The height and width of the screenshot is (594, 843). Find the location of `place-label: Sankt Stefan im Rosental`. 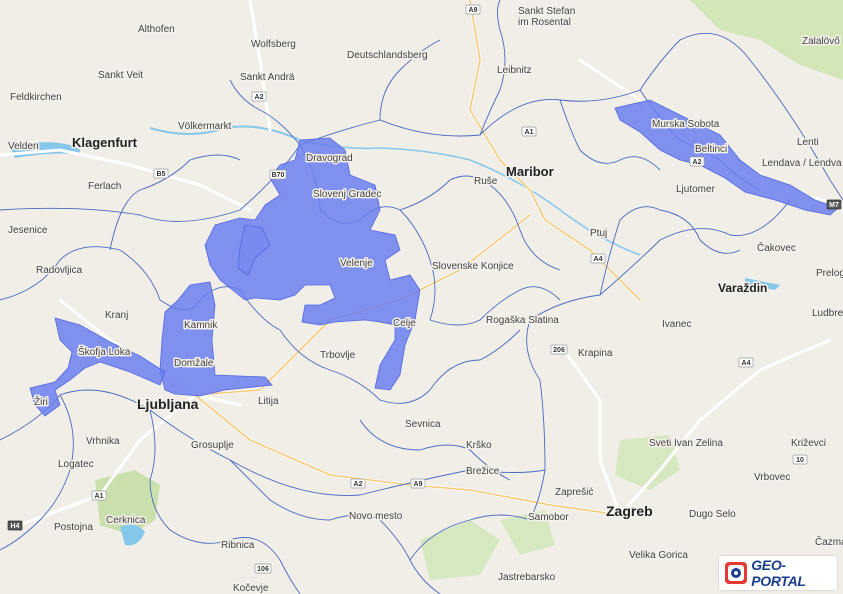

place-label: Sankt Stefan im Rosental is located at coordinates (546, 17).